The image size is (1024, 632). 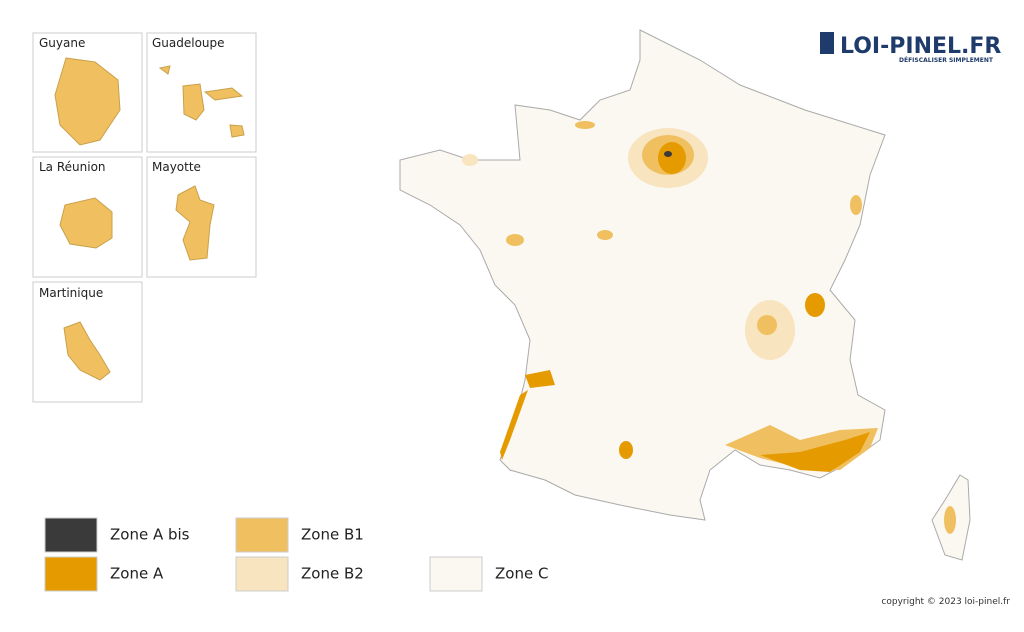 What do you see at coordinates (920, 46) in the screenshot?
I see `logo-title: LOI-PINEL.FR` at bounding box center [920, 46].